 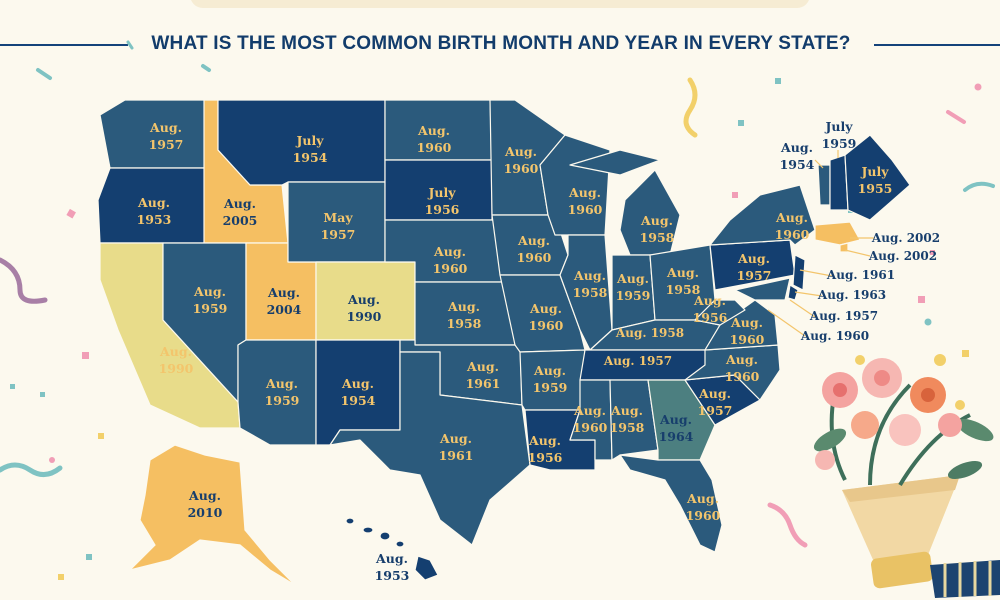 What do you see at coordinates (590, 292) in the screenshot?
I see `label-year-illinois: 1958` at bounding box center [590, 292].